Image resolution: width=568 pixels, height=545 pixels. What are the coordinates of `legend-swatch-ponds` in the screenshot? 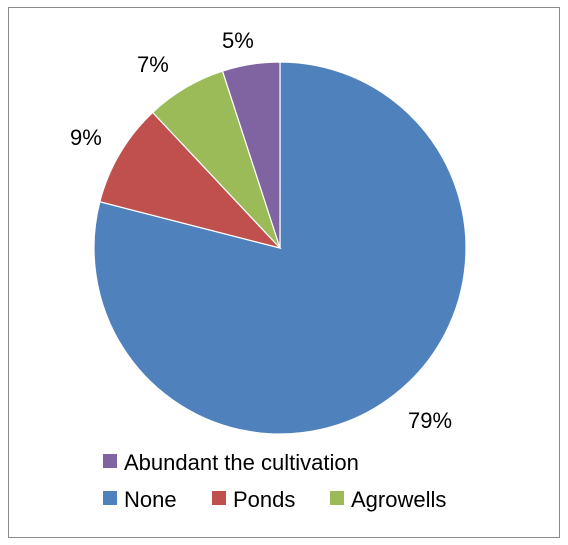 It's located at (219, 498).